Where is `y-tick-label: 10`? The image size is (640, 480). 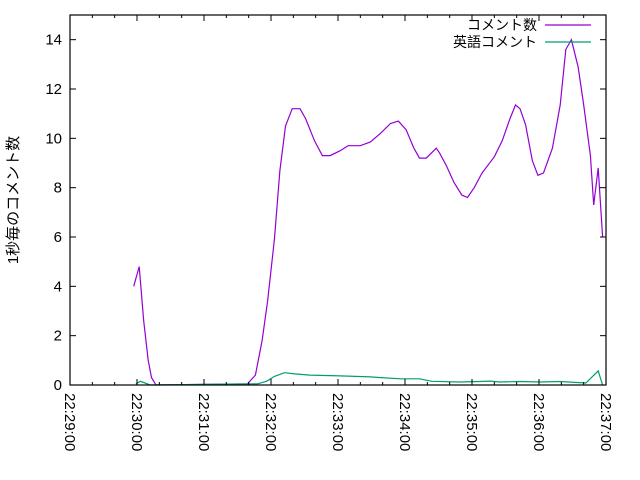
y-tick-label: 10 is located at coordinates (53, 138).